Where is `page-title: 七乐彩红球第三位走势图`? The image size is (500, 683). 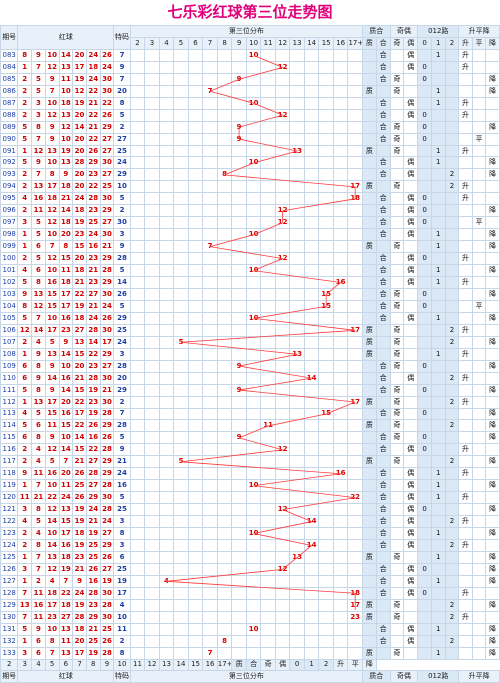 page-title: 七乐彩红球第三位走势图 is located at coordinates (250, 12).